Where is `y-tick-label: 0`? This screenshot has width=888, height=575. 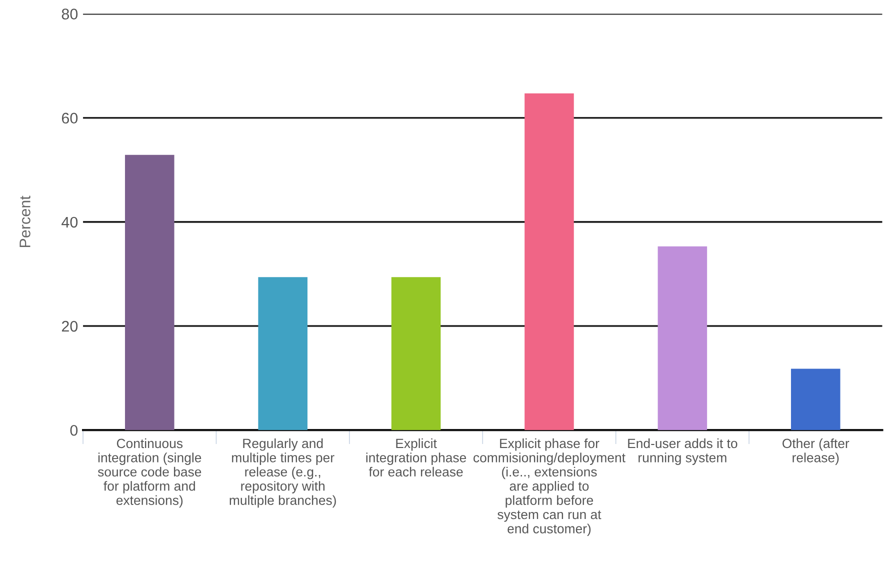 y-tick-label: 0 is located at coordinates (74, 430).